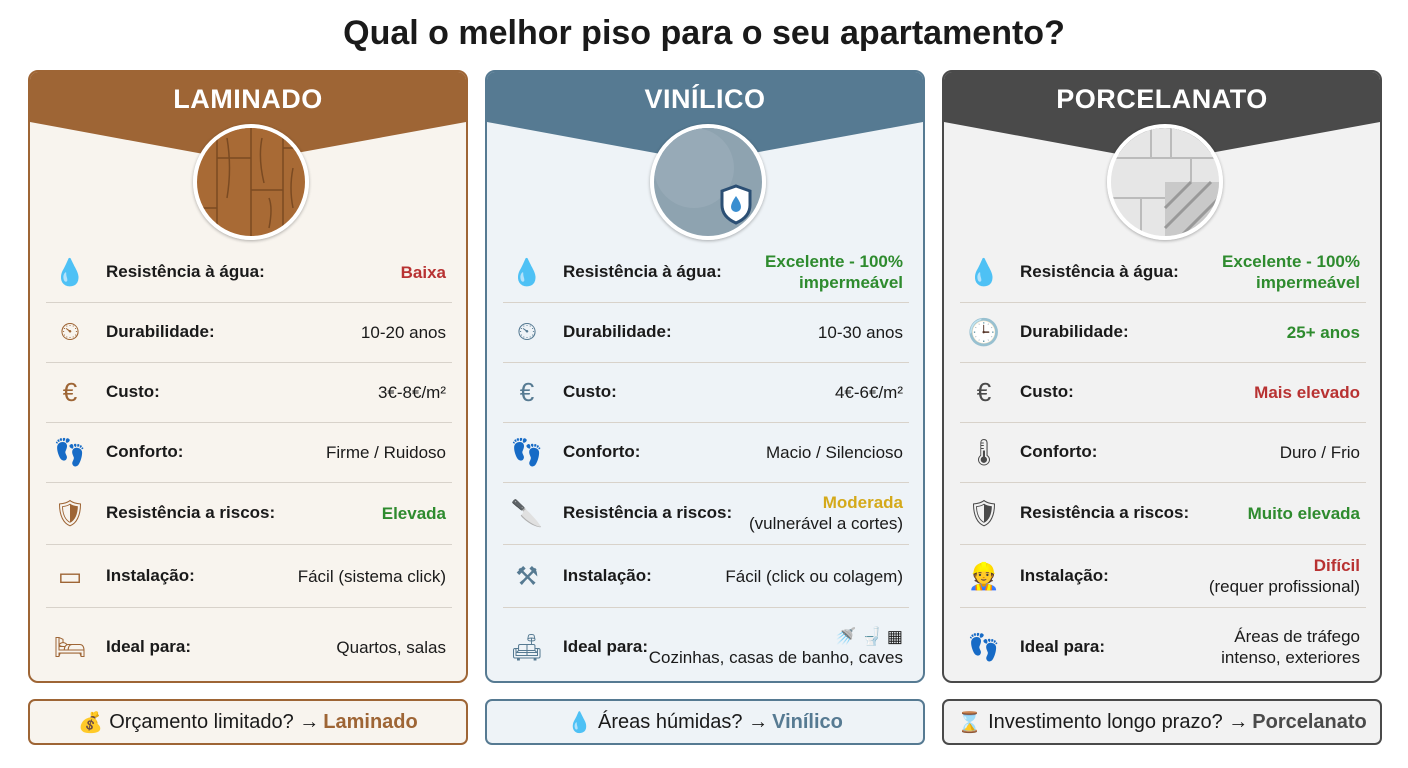 Image resolution: width=1408 pixels, height=768 pixels. What do you see at coordinates (984, 575) in the screenshot?
I see `worker-icon: 👷` at bounding box center [984, 575].